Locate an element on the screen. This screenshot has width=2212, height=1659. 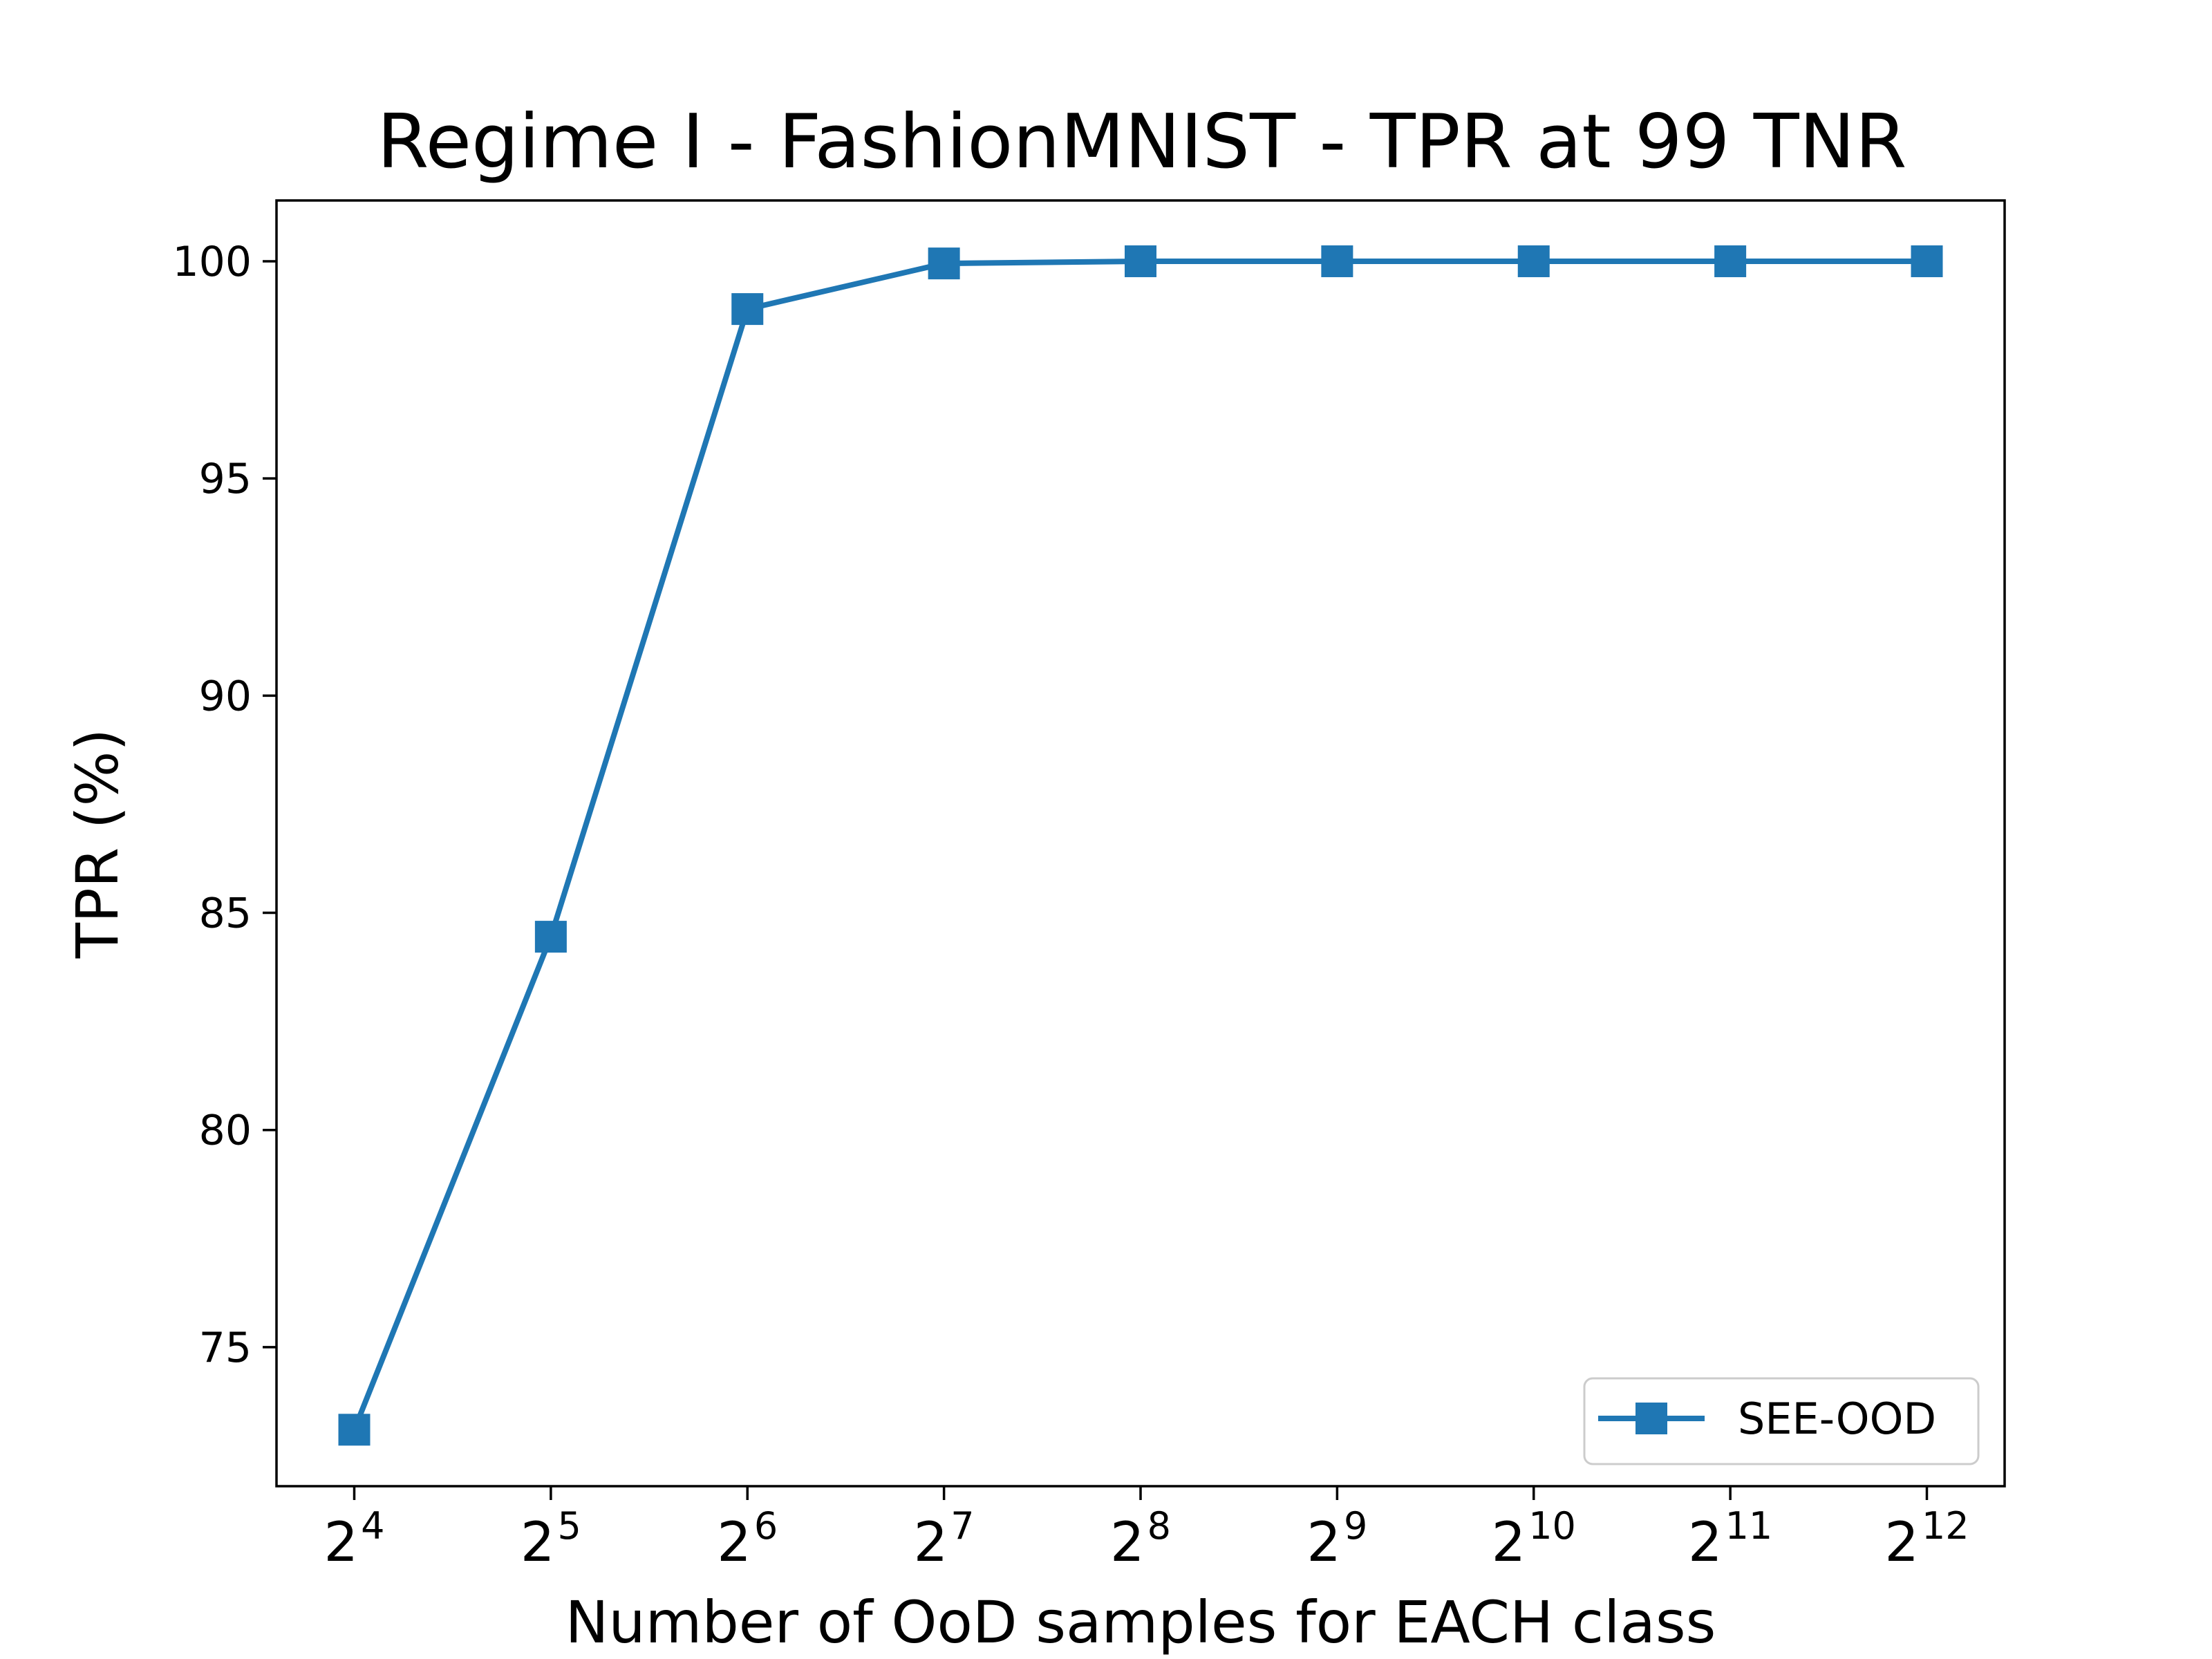
x-tick-exponent: 9 is located at coordinates (1356, 1526).